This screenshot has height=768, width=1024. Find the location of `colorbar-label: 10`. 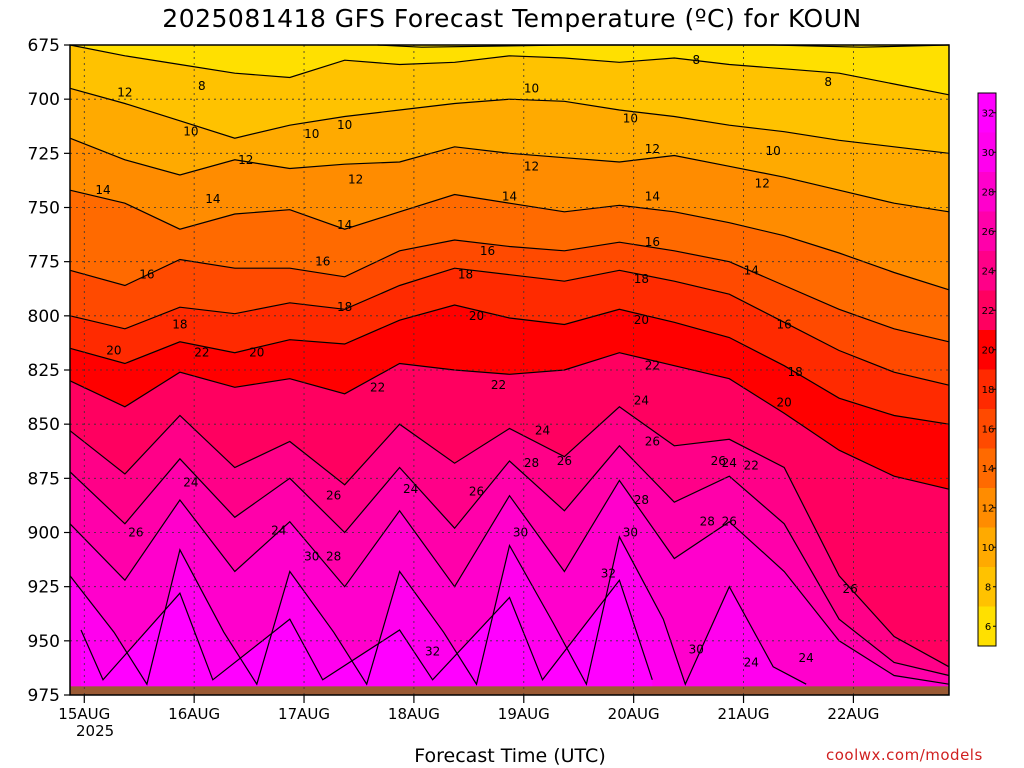

colorbar-label: 10 is located at coordinates (988, 548).